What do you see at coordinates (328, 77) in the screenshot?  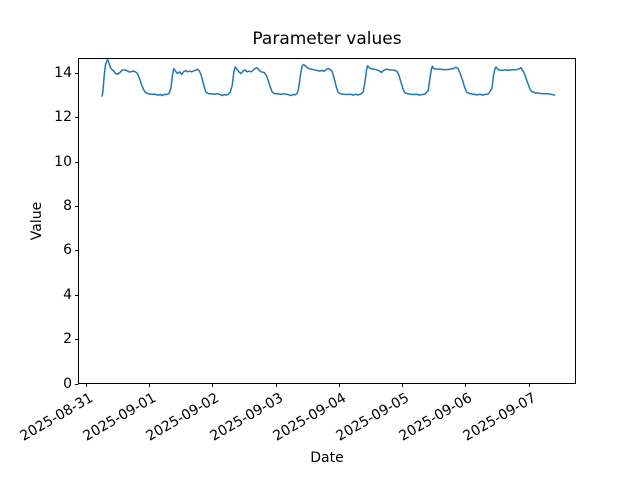 I see `data-line` at bounding box center [328, 77].